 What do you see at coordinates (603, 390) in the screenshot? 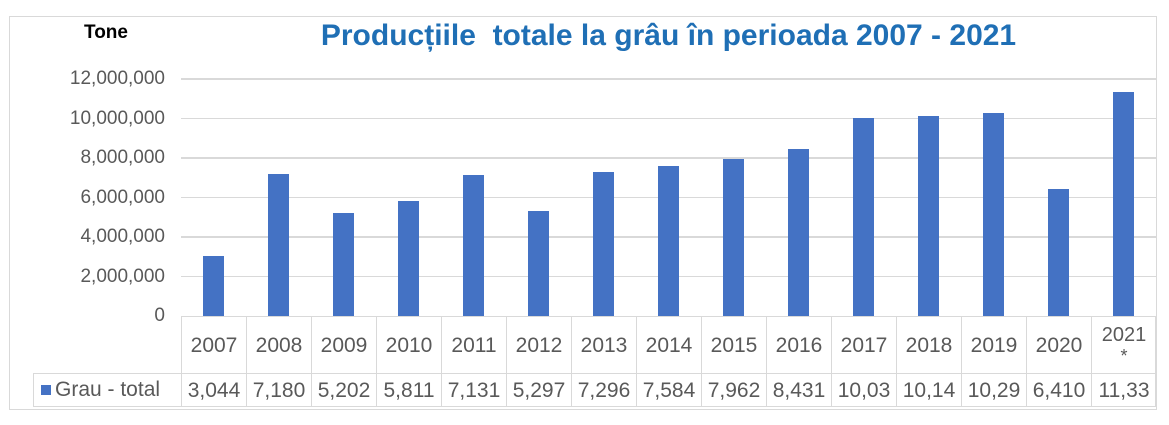
I see `table-value-cell: 7,296` at bounding box center [603, 390].